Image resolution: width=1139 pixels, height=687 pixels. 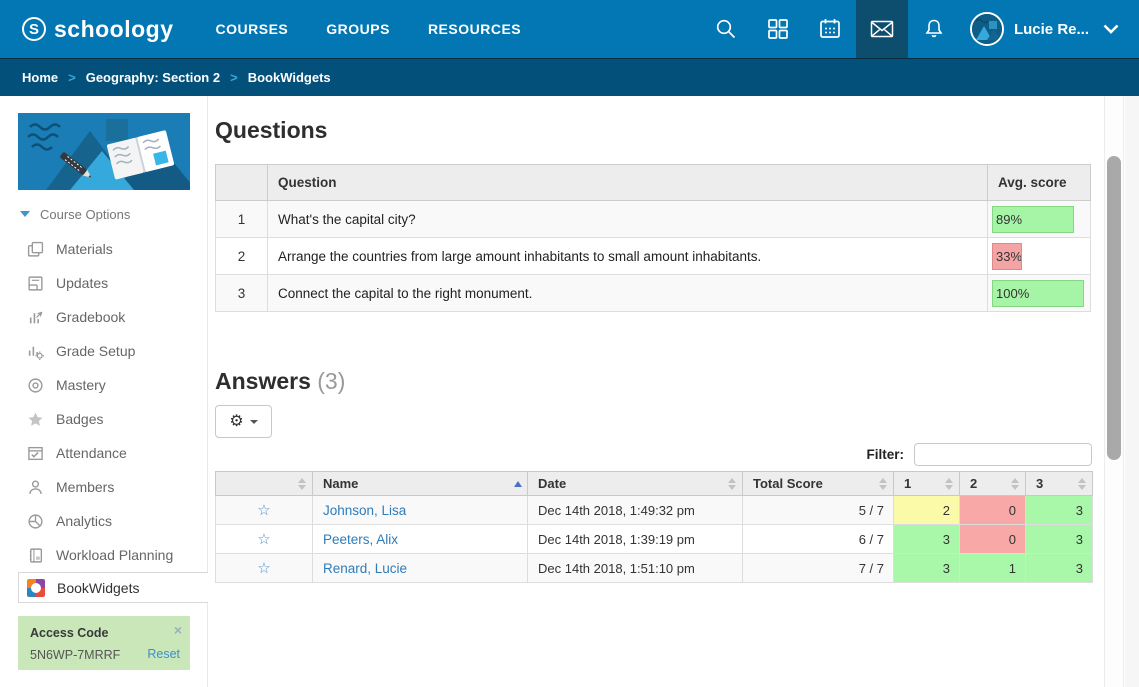 What do you see at coordinates (153, 77) in the screenshot?
I see `breadcrumb-course: Geography: Section 2` at bounding box center [153, 77].